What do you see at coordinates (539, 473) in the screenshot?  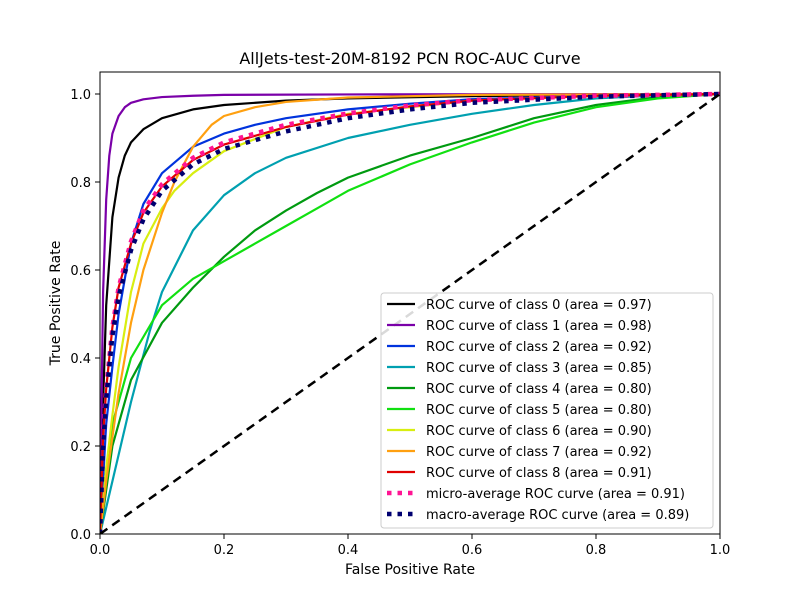 I see `legend-label: ROC curve of class 8 (area = 0.91)` at bounding box center [539, 473].